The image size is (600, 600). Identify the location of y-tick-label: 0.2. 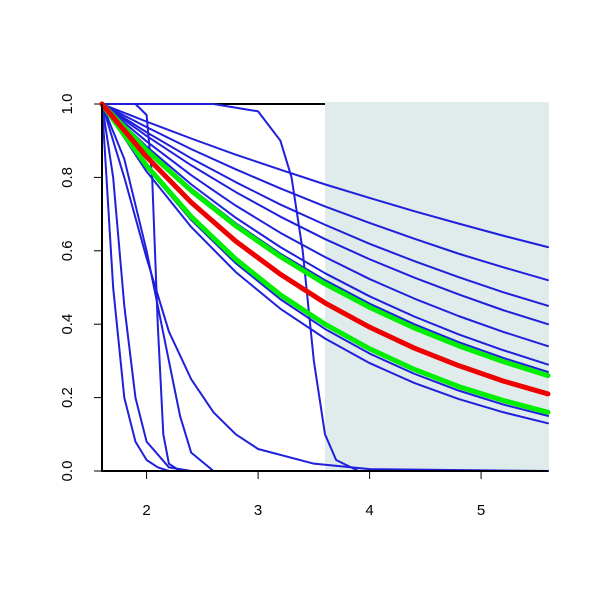
(67, 397).